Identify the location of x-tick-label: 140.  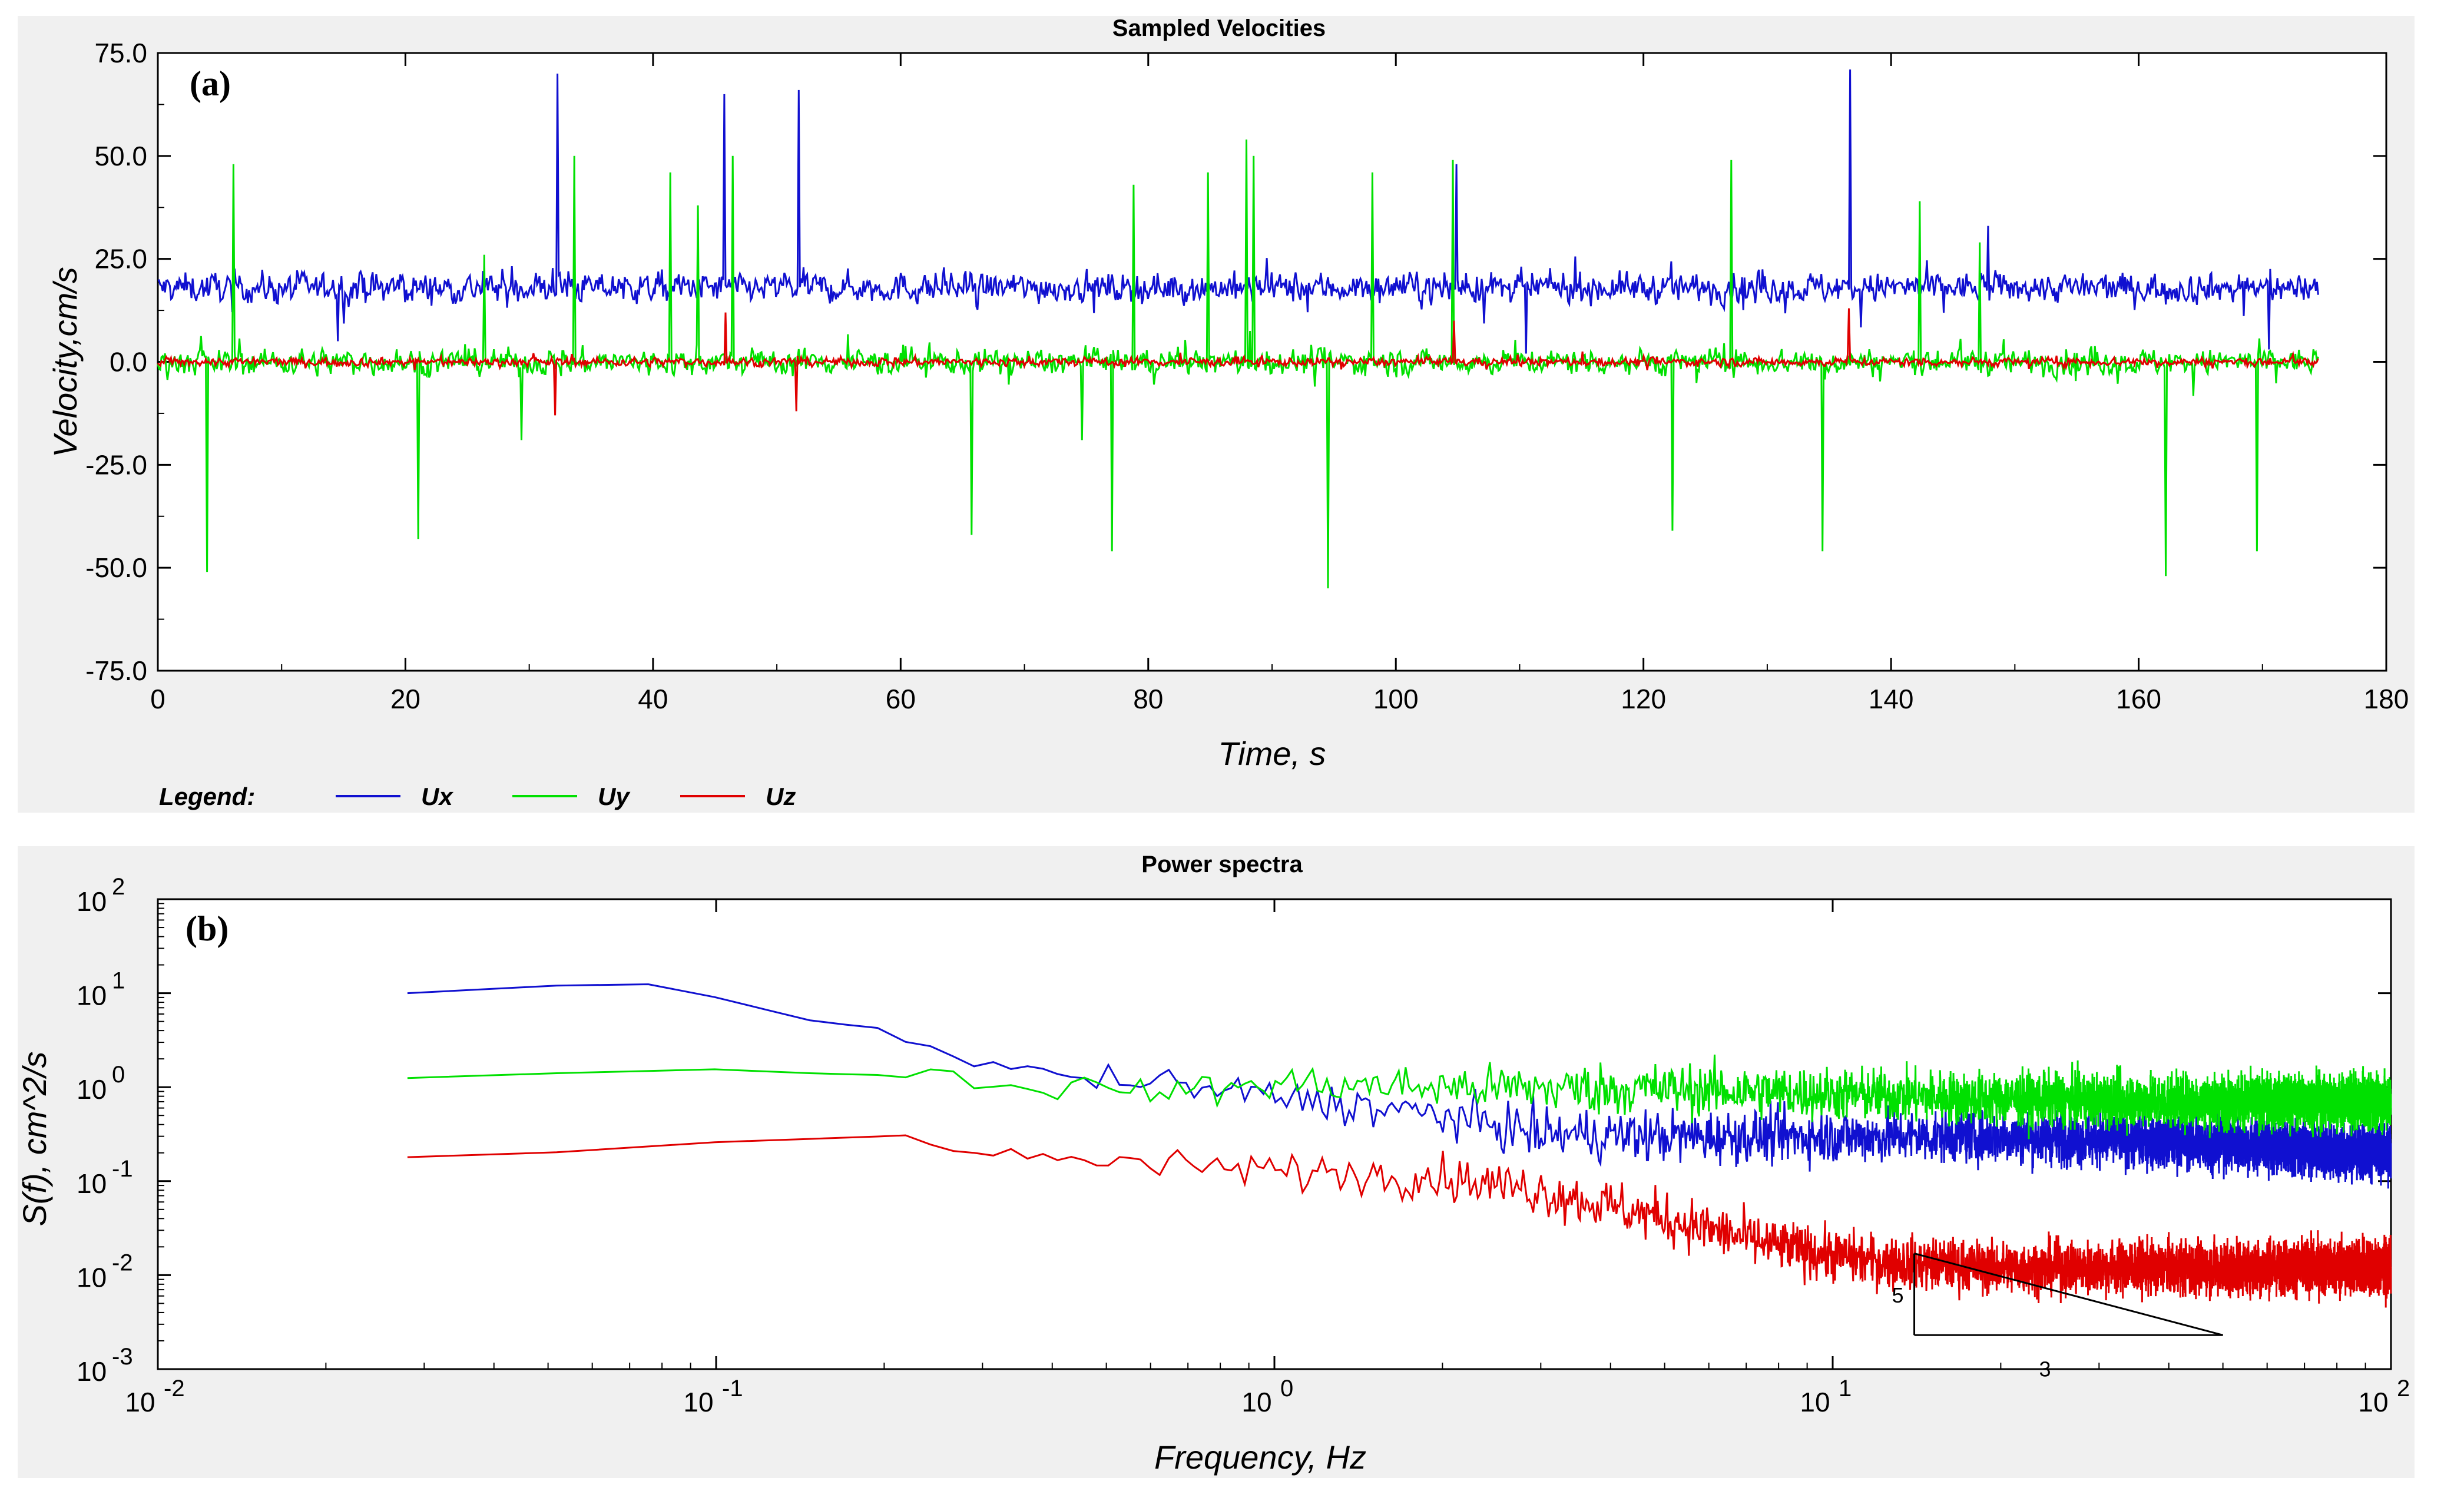
(1891, 699).